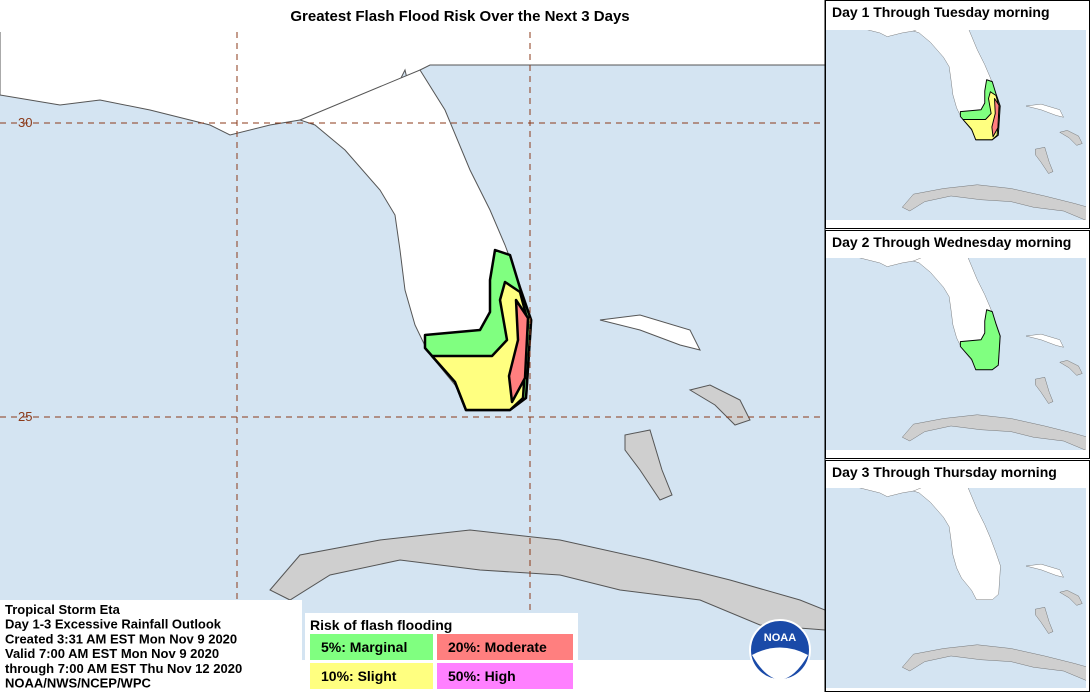 This screenshot has width=1090, height=697. I want to click on panel-title: Day 3 Through Thursday morning, so click(944, 472).